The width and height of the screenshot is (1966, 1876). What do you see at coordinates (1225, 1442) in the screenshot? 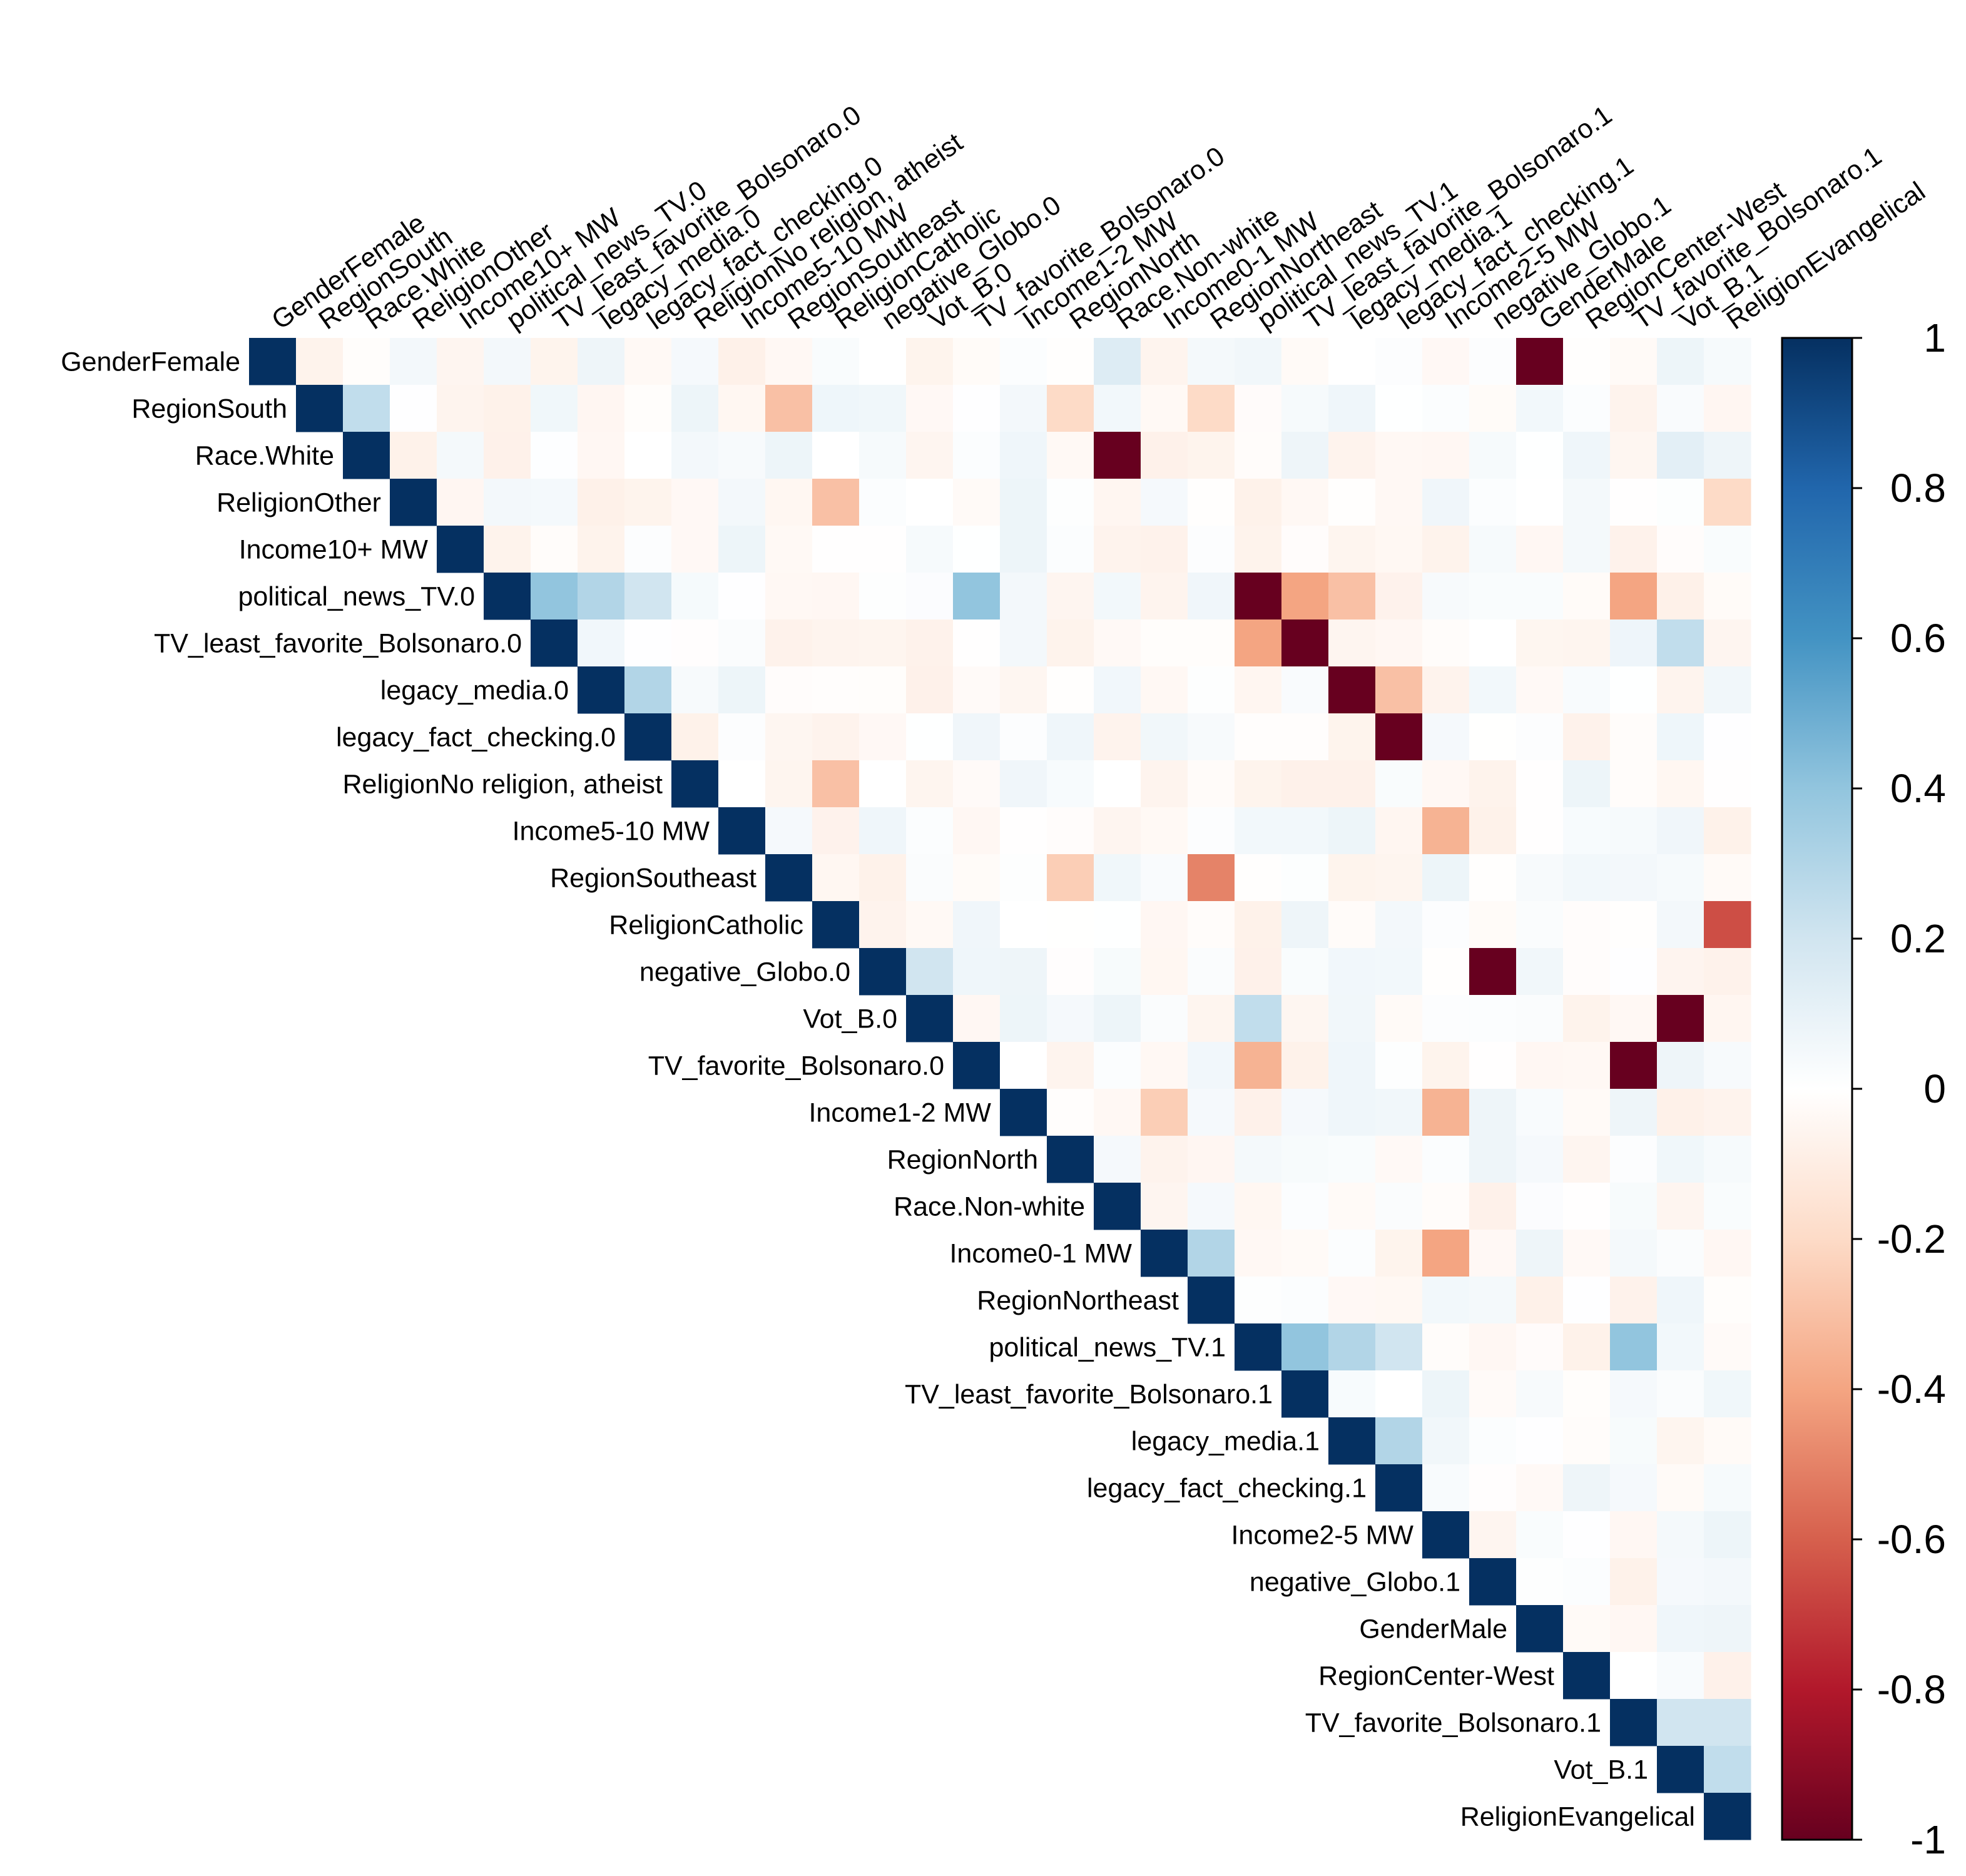
I see `row-label: legacy_media.1` at bounding box center [1225, 1442].